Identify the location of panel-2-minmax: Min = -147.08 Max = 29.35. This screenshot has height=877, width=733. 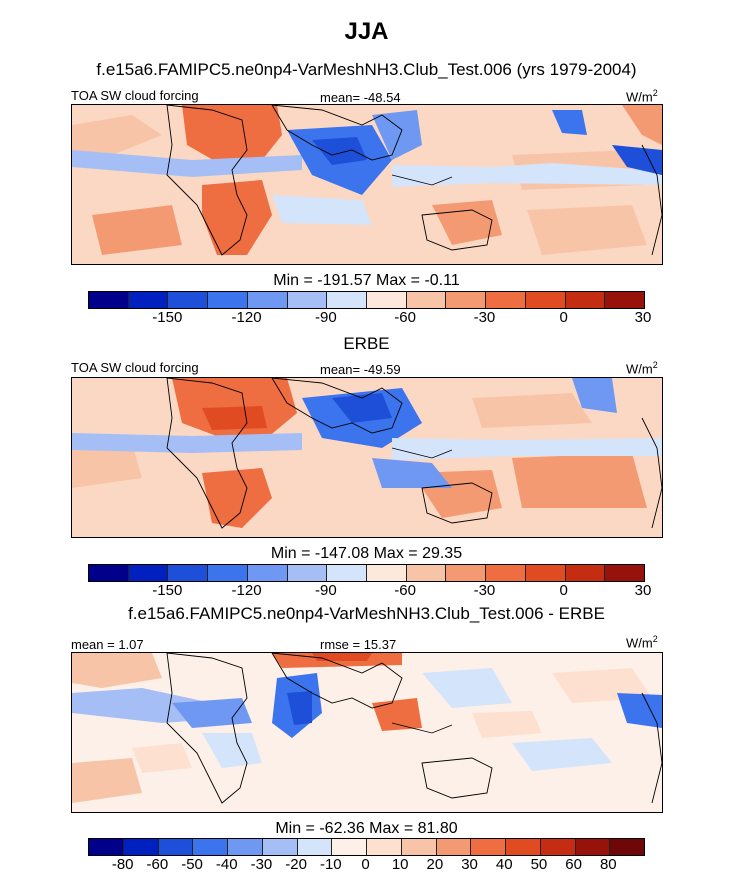
(366, 553).